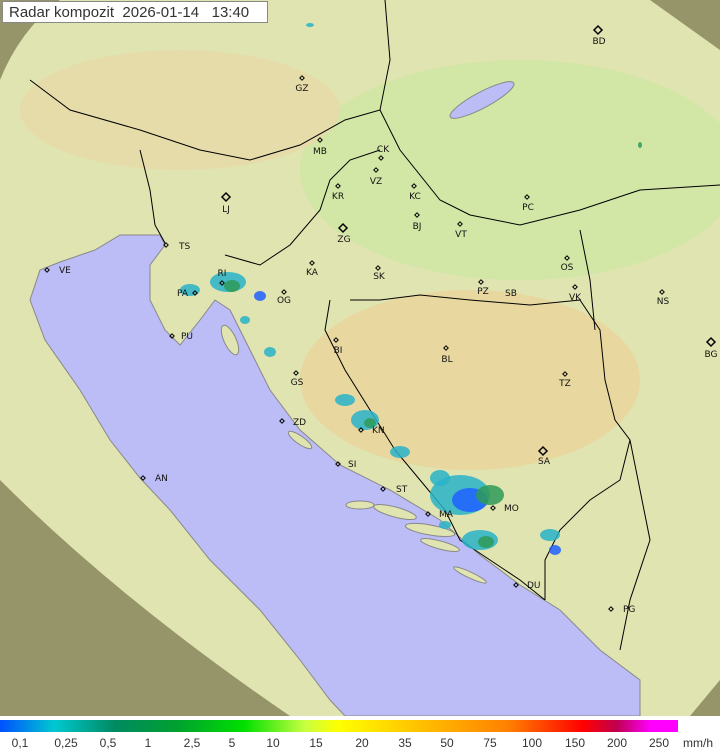 This screenshot has height=751, width=720. Describe the element at coordinates (493, 508) in the screenshot. I see `city-marker-mo` at that location.